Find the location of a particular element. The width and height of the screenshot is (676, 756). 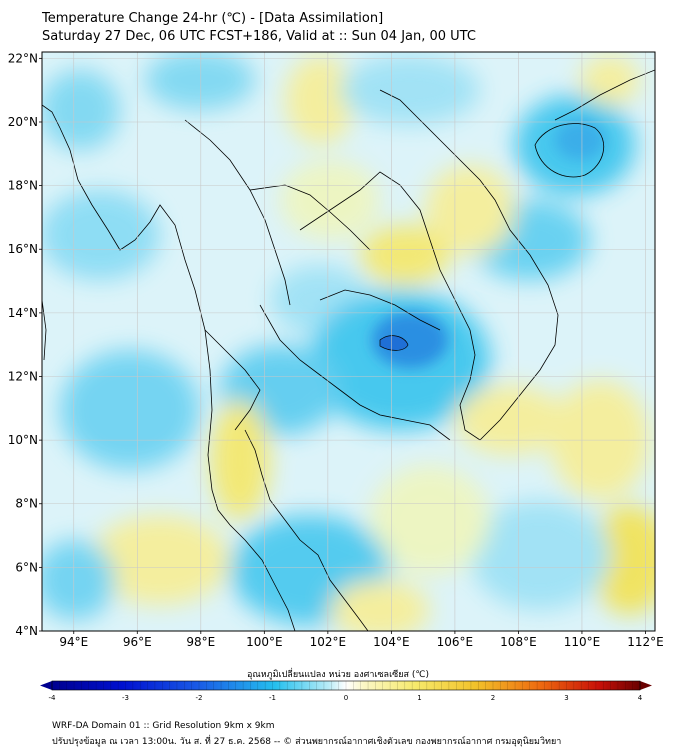

colorbar-tick-label: 1 is located at coordinates (419, 698).